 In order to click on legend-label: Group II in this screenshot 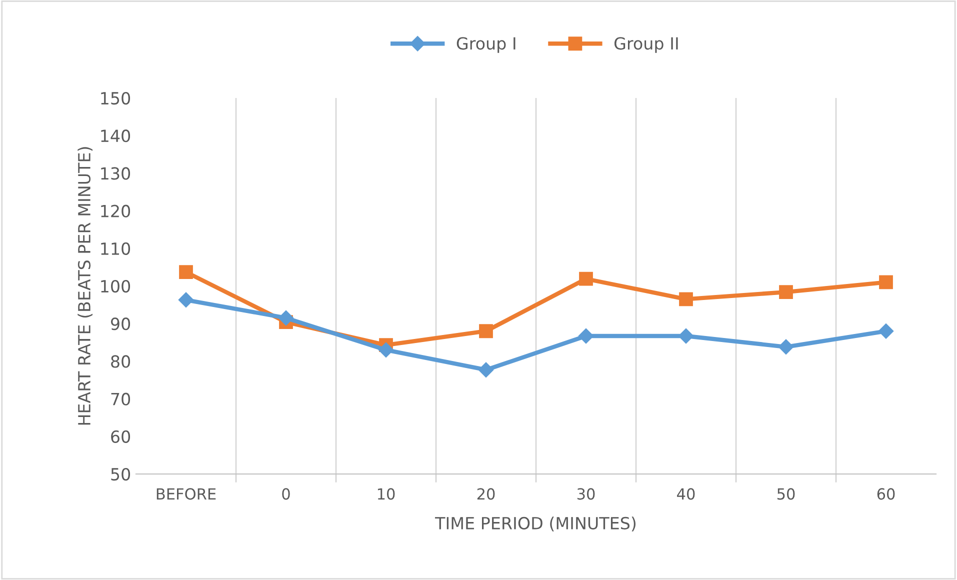, I will do `click(646, 45)`.